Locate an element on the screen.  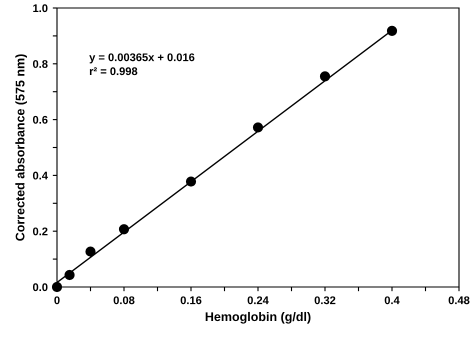
x-tick-label: 0.16 is located at coordinates (191, 300).